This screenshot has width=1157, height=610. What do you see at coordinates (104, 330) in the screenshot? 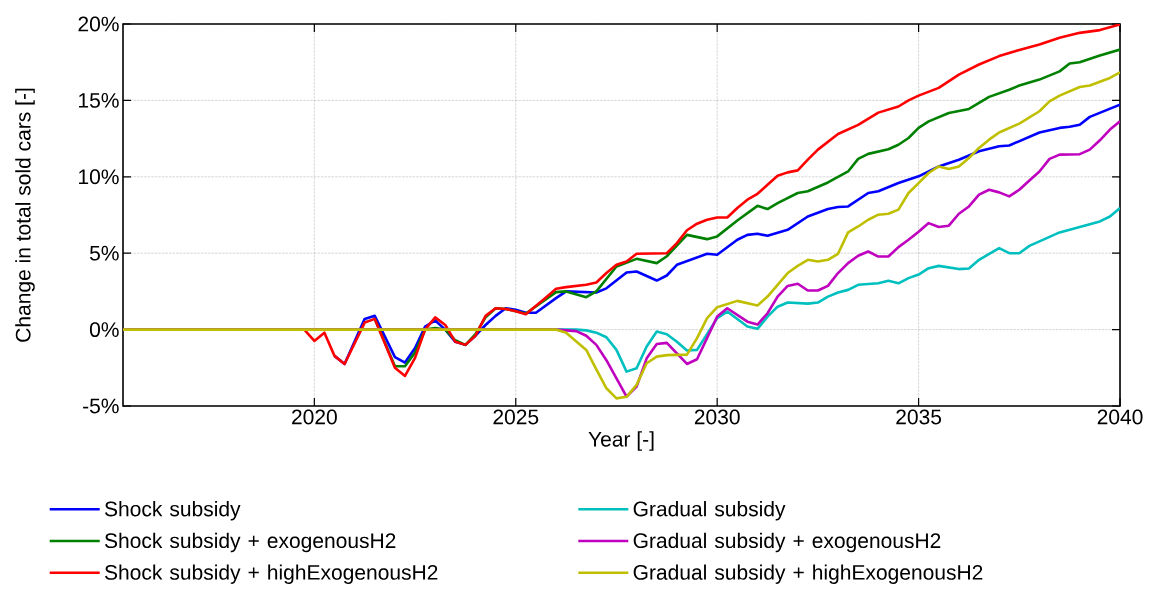
I see `y-tick-label: 0%` at bounding box center [104, 330].